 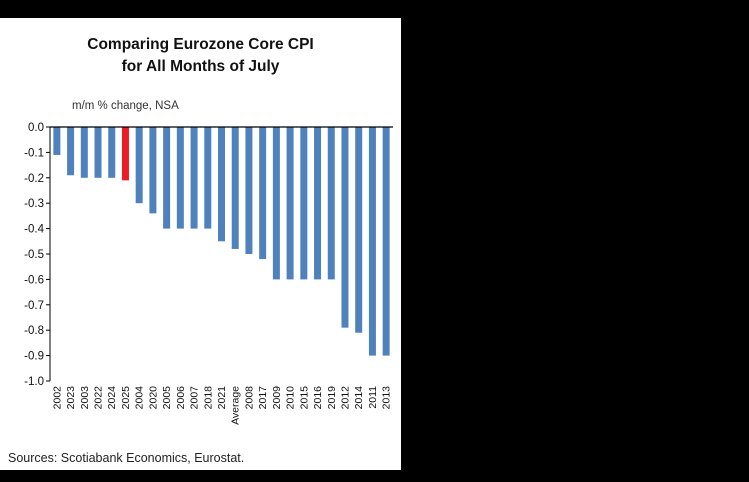 What do you see at coordinates (263, 398) in the screenshot?
I see `x-axis-label: 2017` at bounding box center [263, 398].